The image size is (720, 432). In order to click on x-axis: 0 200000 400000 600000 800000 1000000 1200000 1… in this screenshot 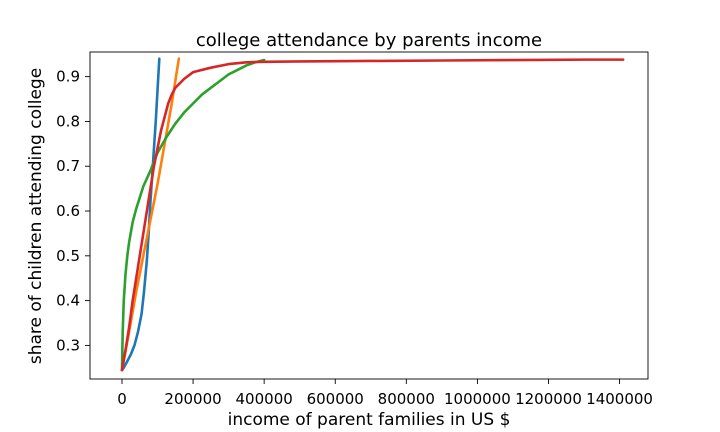, I will do `click(385, 393)`.